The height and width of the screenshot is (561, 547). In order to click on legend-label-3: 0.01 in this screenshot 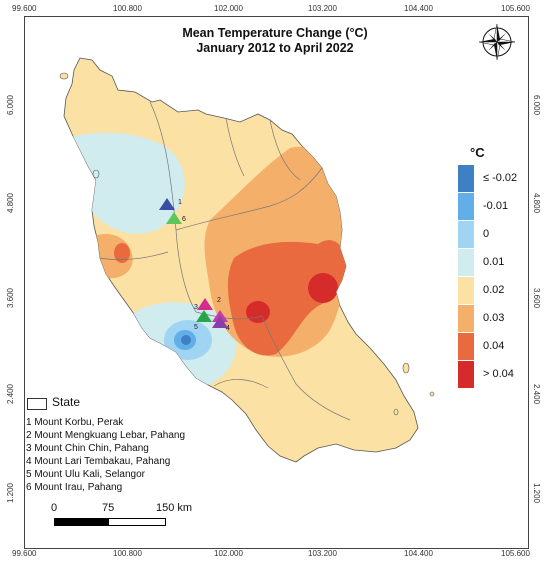, I will do `click(494, 262)`.